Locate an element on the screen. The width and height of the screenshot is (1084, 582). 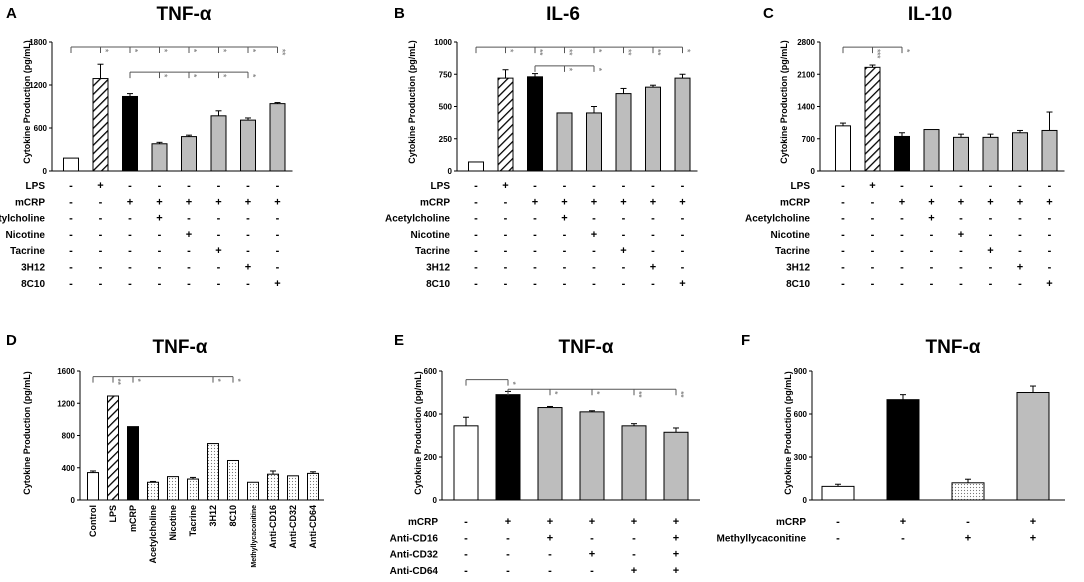
panel-letter-B: B is located at coordinates (399, 13).